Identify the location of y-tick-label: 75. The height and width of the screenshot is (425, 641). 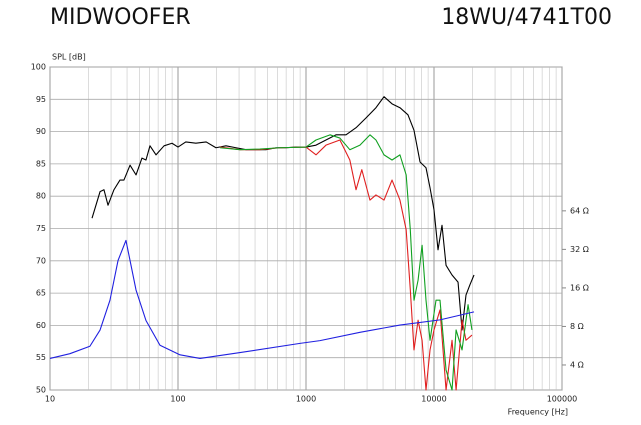
(41, 228).